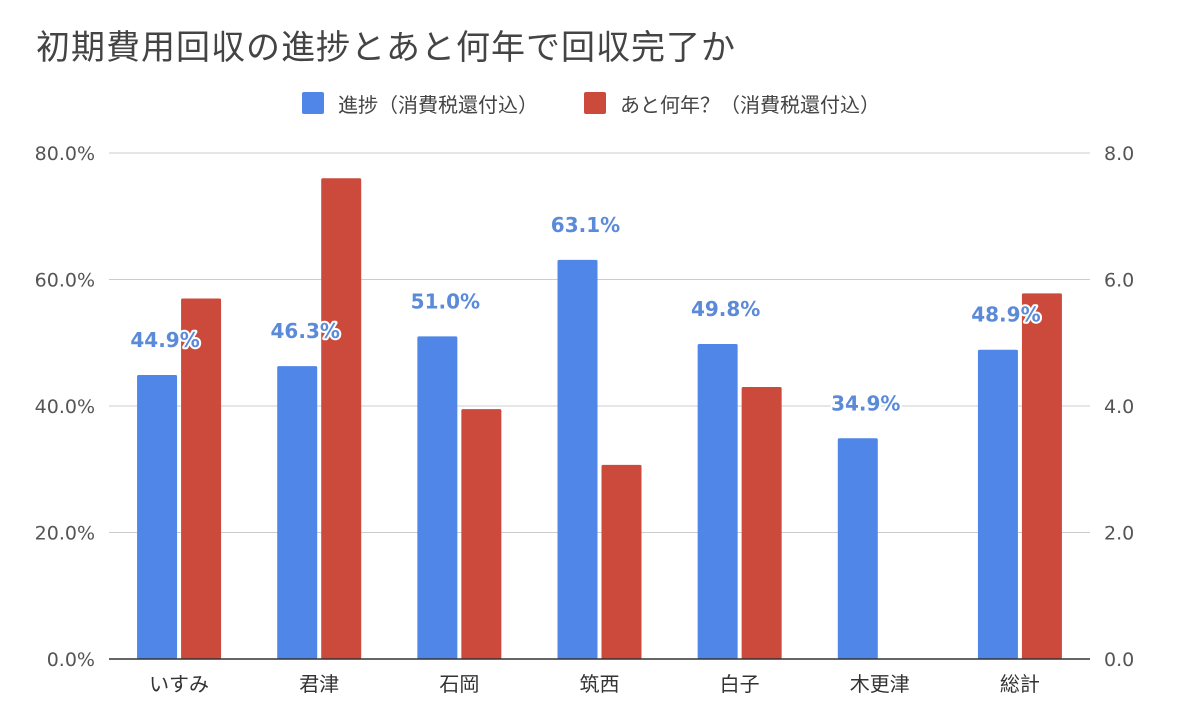 This screenshot has width=1182, height=718. I want to click on data-label-progress: 44.9%, so click(164, 340).